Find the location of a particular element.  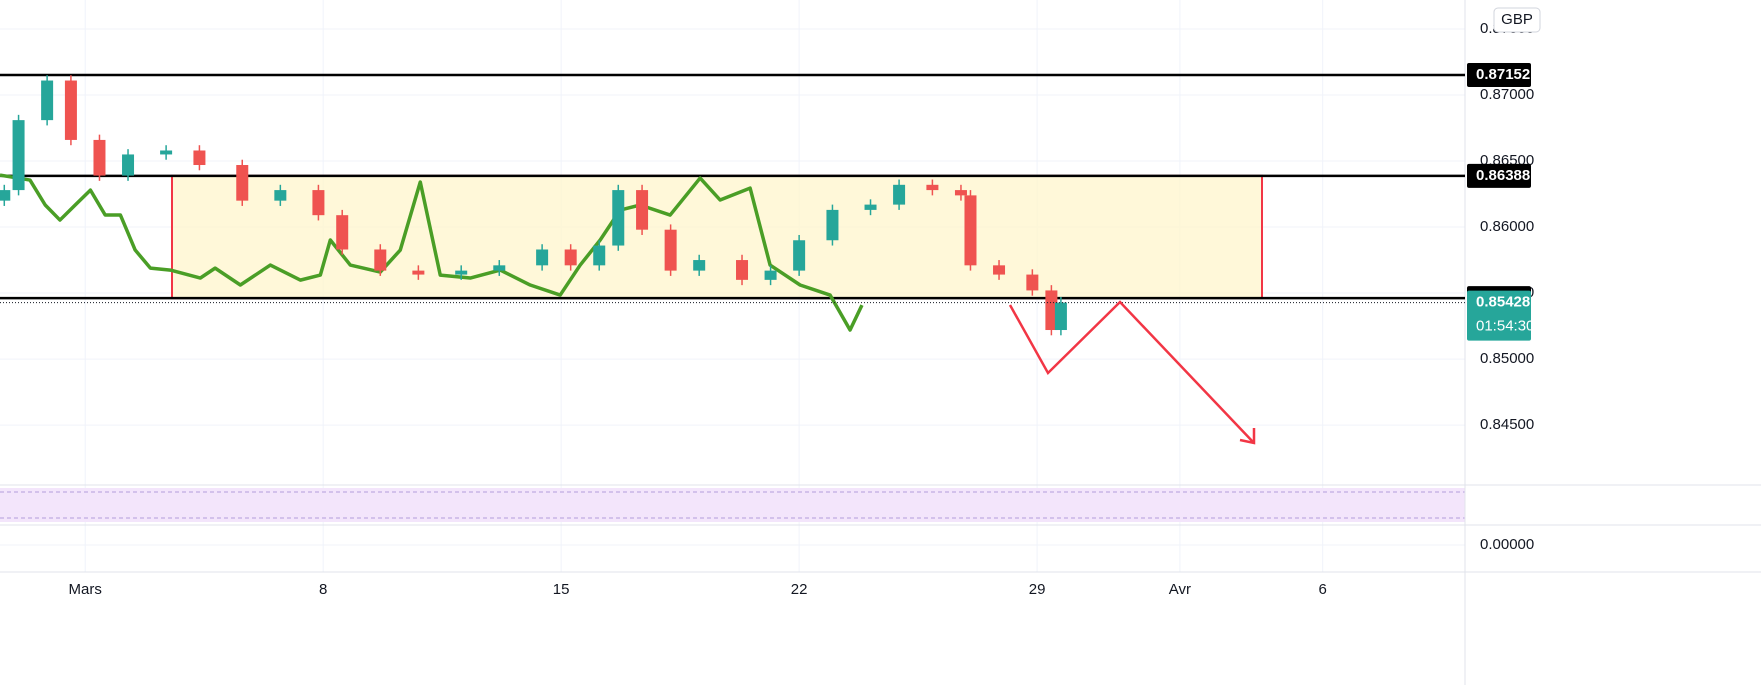

x-tick-label: 29 is located at coordinates (1037, 589).